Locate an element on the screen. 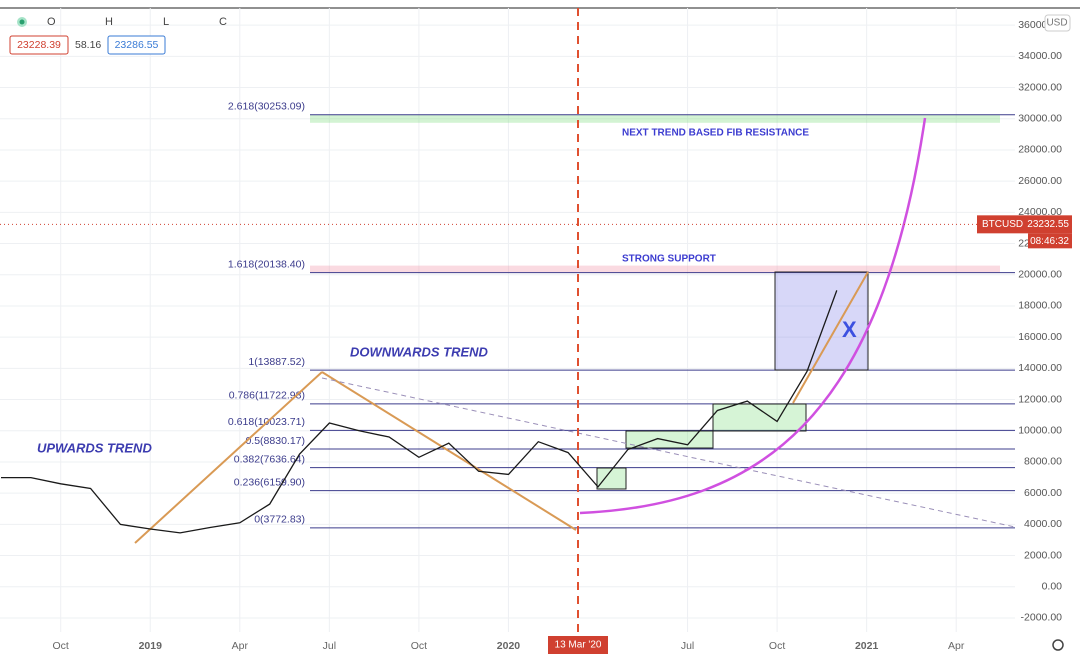 The image size is (1080, 658). status-dot is located at coordinates (22, 22).